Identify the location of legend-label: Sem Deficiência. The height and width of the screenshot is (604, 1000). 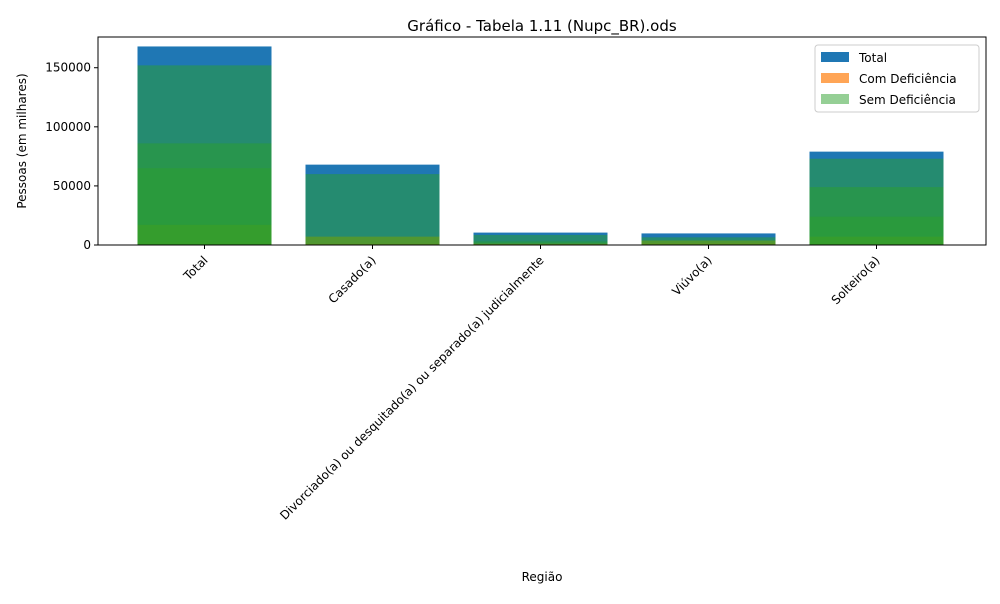
(907, 100).